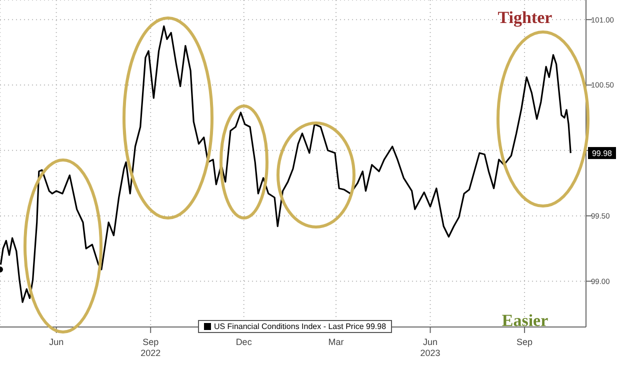  Describe the element at coordinates (300, 326) in the screenshot. I see `legend-label: US Financial Conditions Index - Last Price 99.98` at that location.